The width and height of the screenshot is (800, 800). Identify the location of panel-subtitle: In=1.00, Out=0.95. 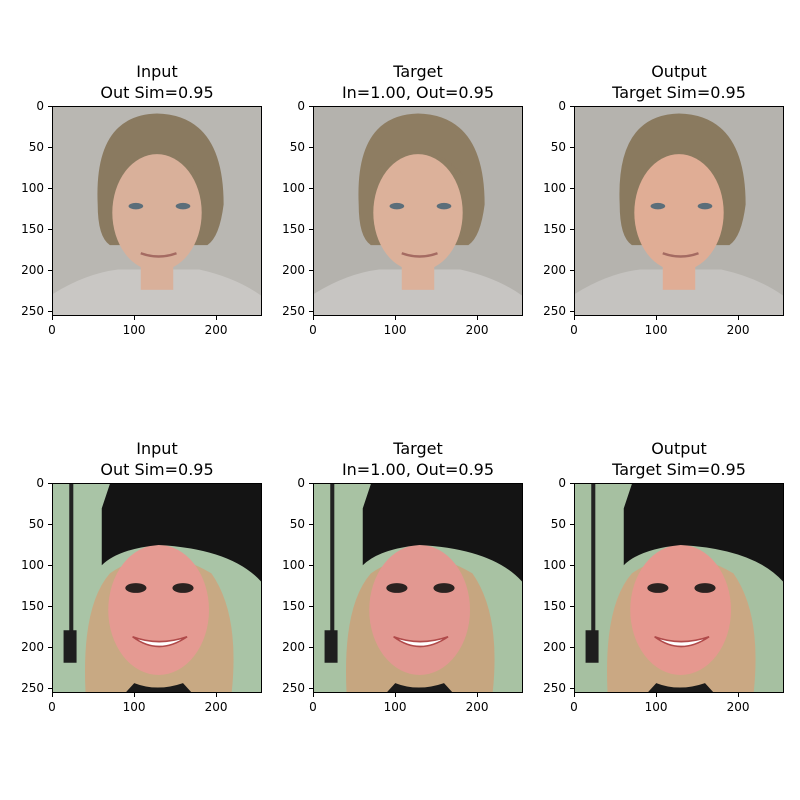
(418, 92).